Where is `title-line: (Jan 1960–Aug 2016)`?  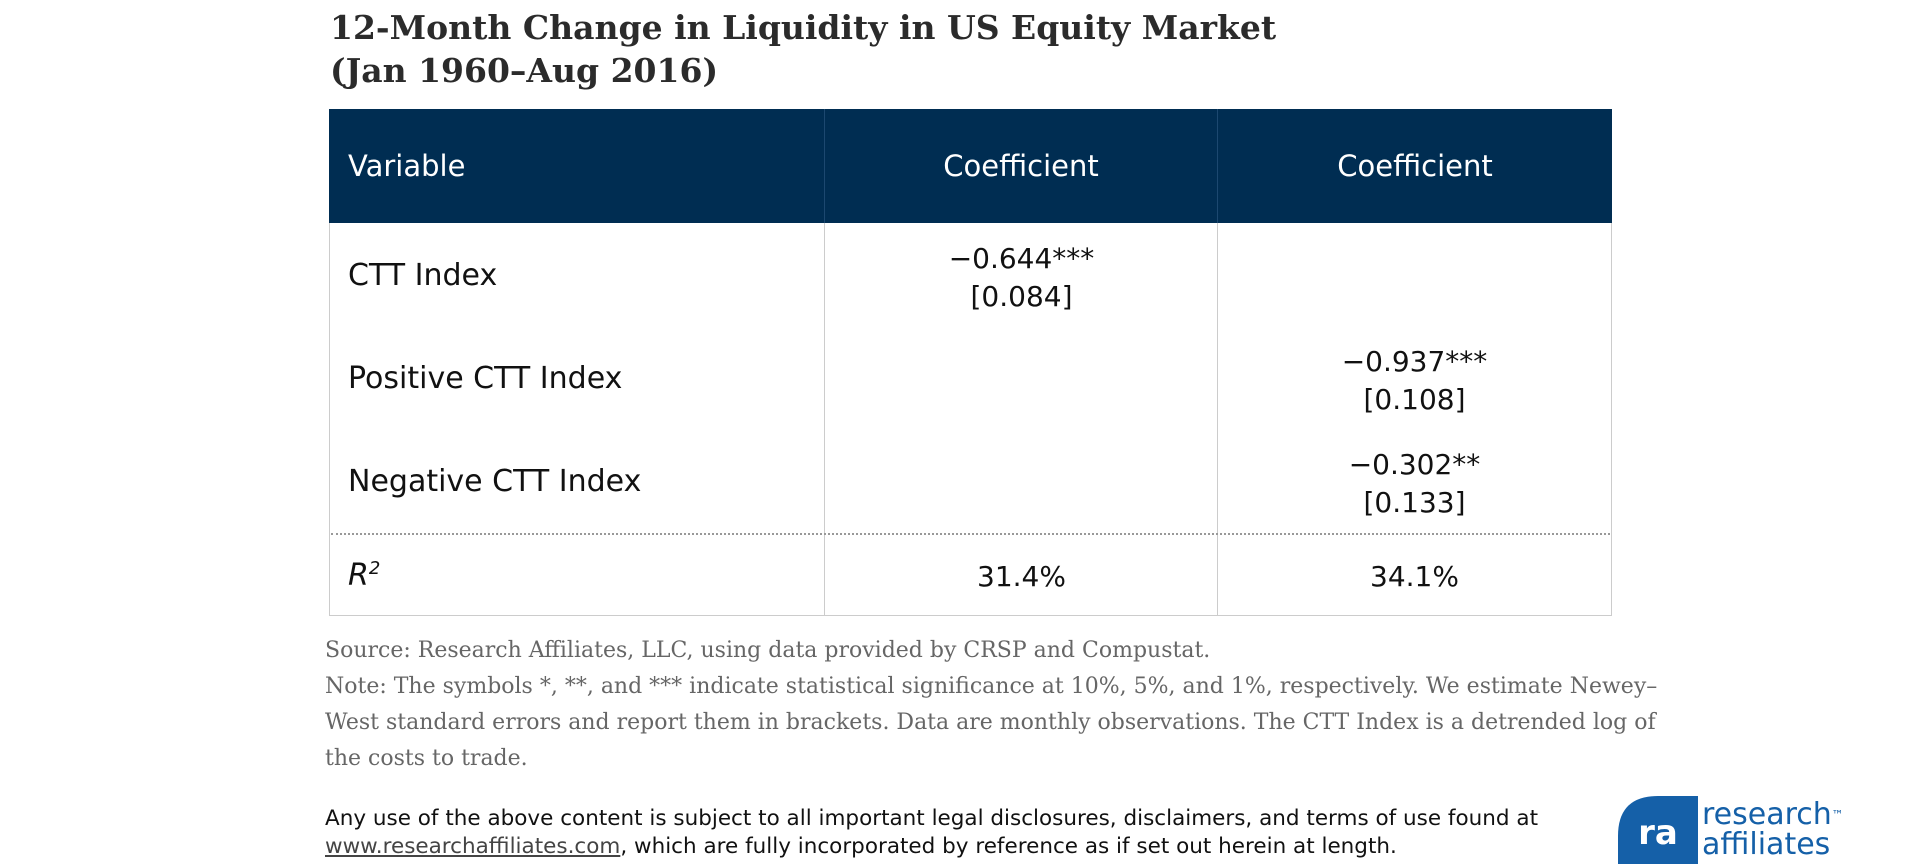
title-line: (Jan 1960–Aug 2016) is located at coordinates (524, 70).